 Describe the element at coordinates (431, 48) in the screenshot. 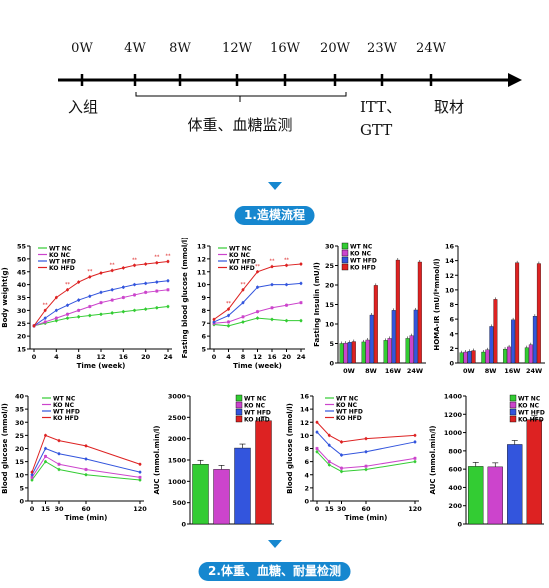

I see `timeline-week-label: 24W` at that location.